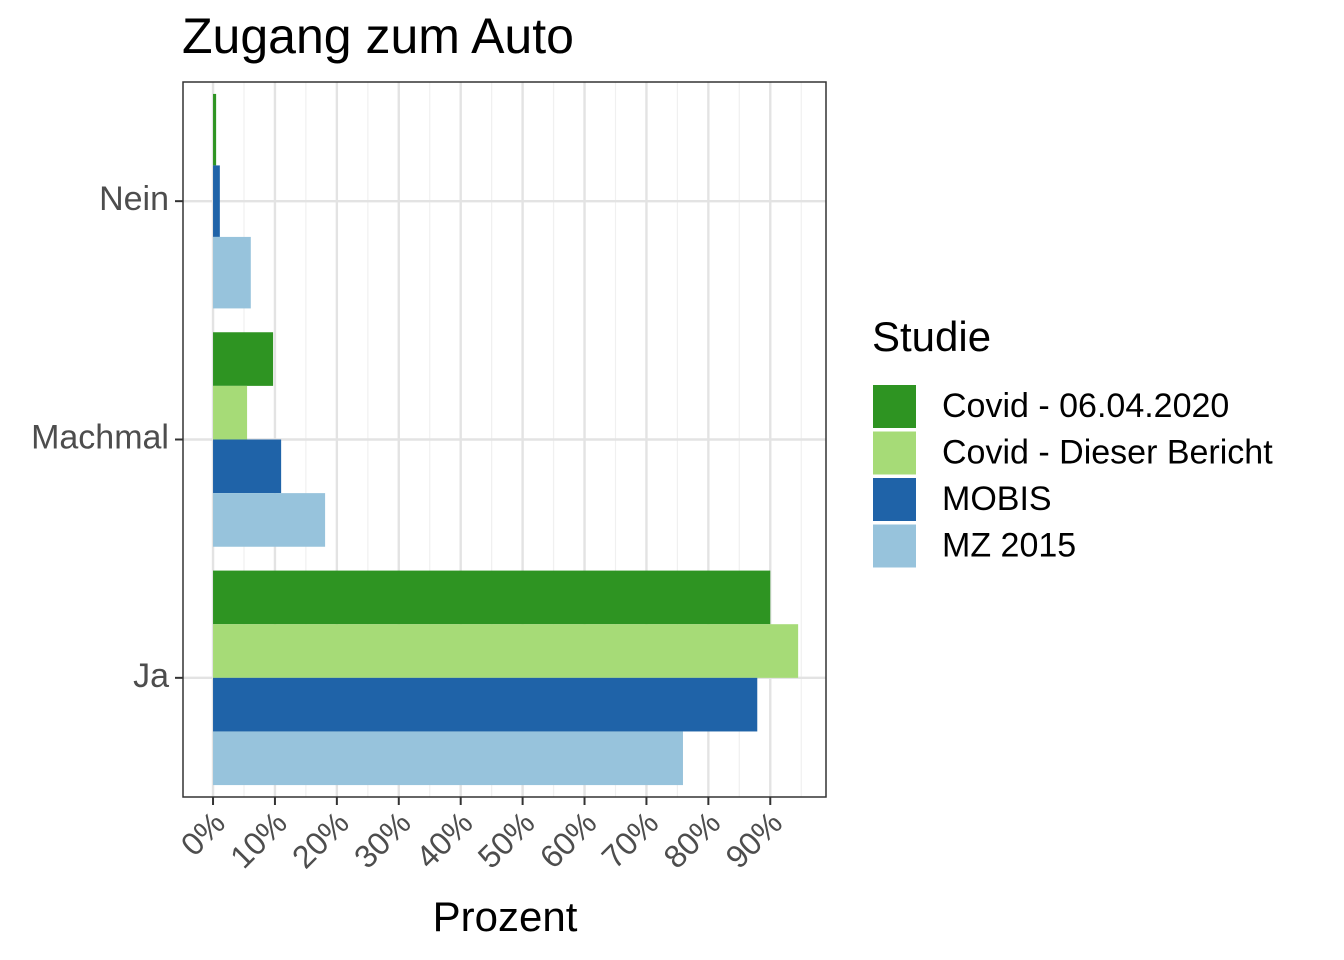 The width and height of the screenshot is (1344, 960). What do you see at coordinates (630, 839) in the screenshot?
I see `x-tick-label: 70%` at bounding box center [630, 839].